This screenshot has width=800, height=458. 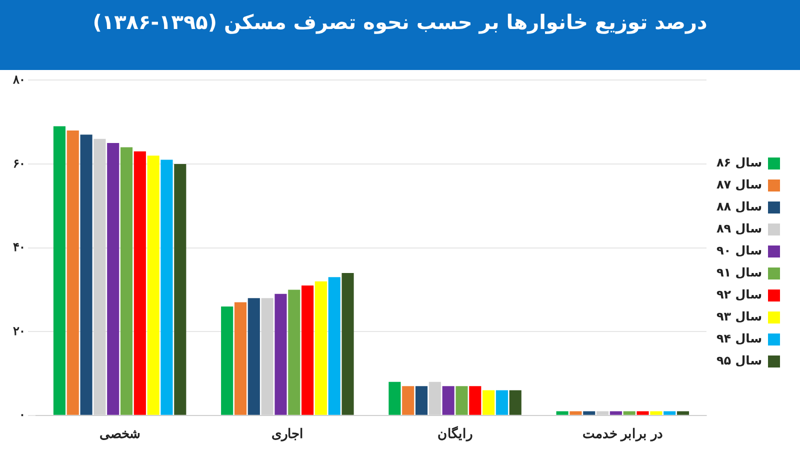 What do you see at coordinates (739, 251) in the screenshot?
I see `legend-label: سال ۹۰` at bounding box center [739, 251].